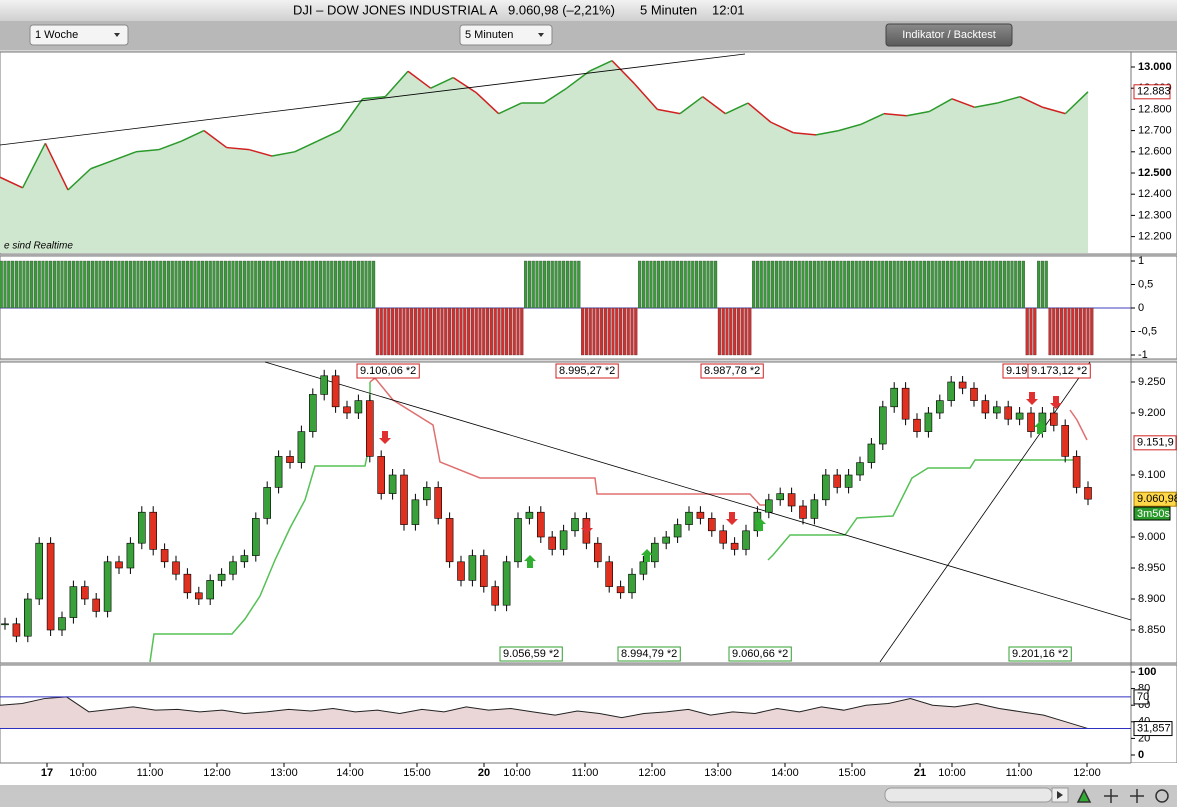  Describe the element at coordinates (79, 35) in the screenshot. I see `period-dropdown` at that location.